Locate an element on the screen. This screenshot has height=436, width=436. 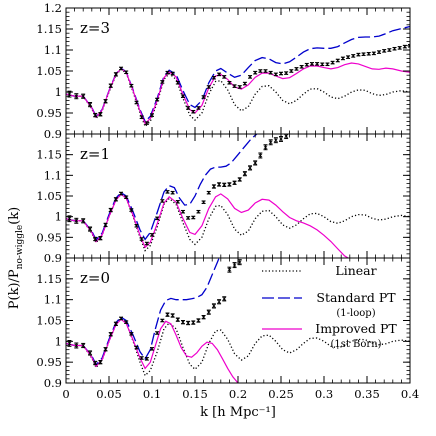
x-tick-label: 0.35 is located at coordinates (367, 394).